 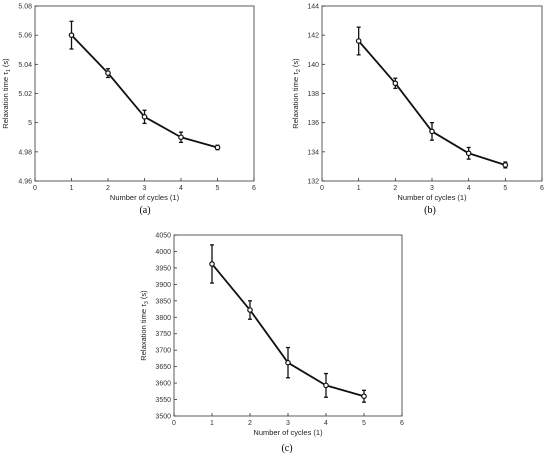 What do you see at coordinates (143, 332) in the screenshot?
I see `chart-c-y-axis-label-main: Relaxation time τ` at bounding box center [143, 332].